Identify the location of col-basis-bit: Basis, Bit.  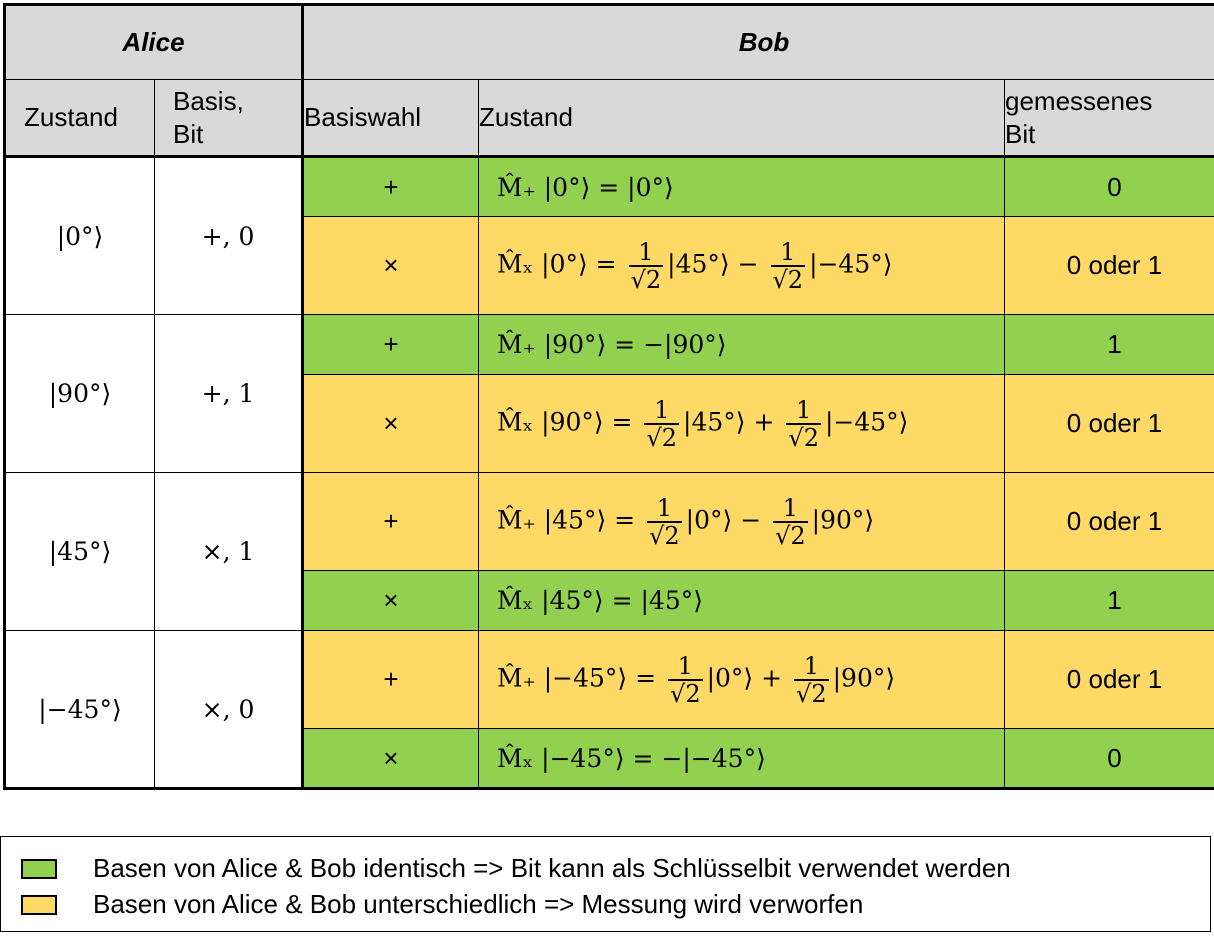
(229, 118).